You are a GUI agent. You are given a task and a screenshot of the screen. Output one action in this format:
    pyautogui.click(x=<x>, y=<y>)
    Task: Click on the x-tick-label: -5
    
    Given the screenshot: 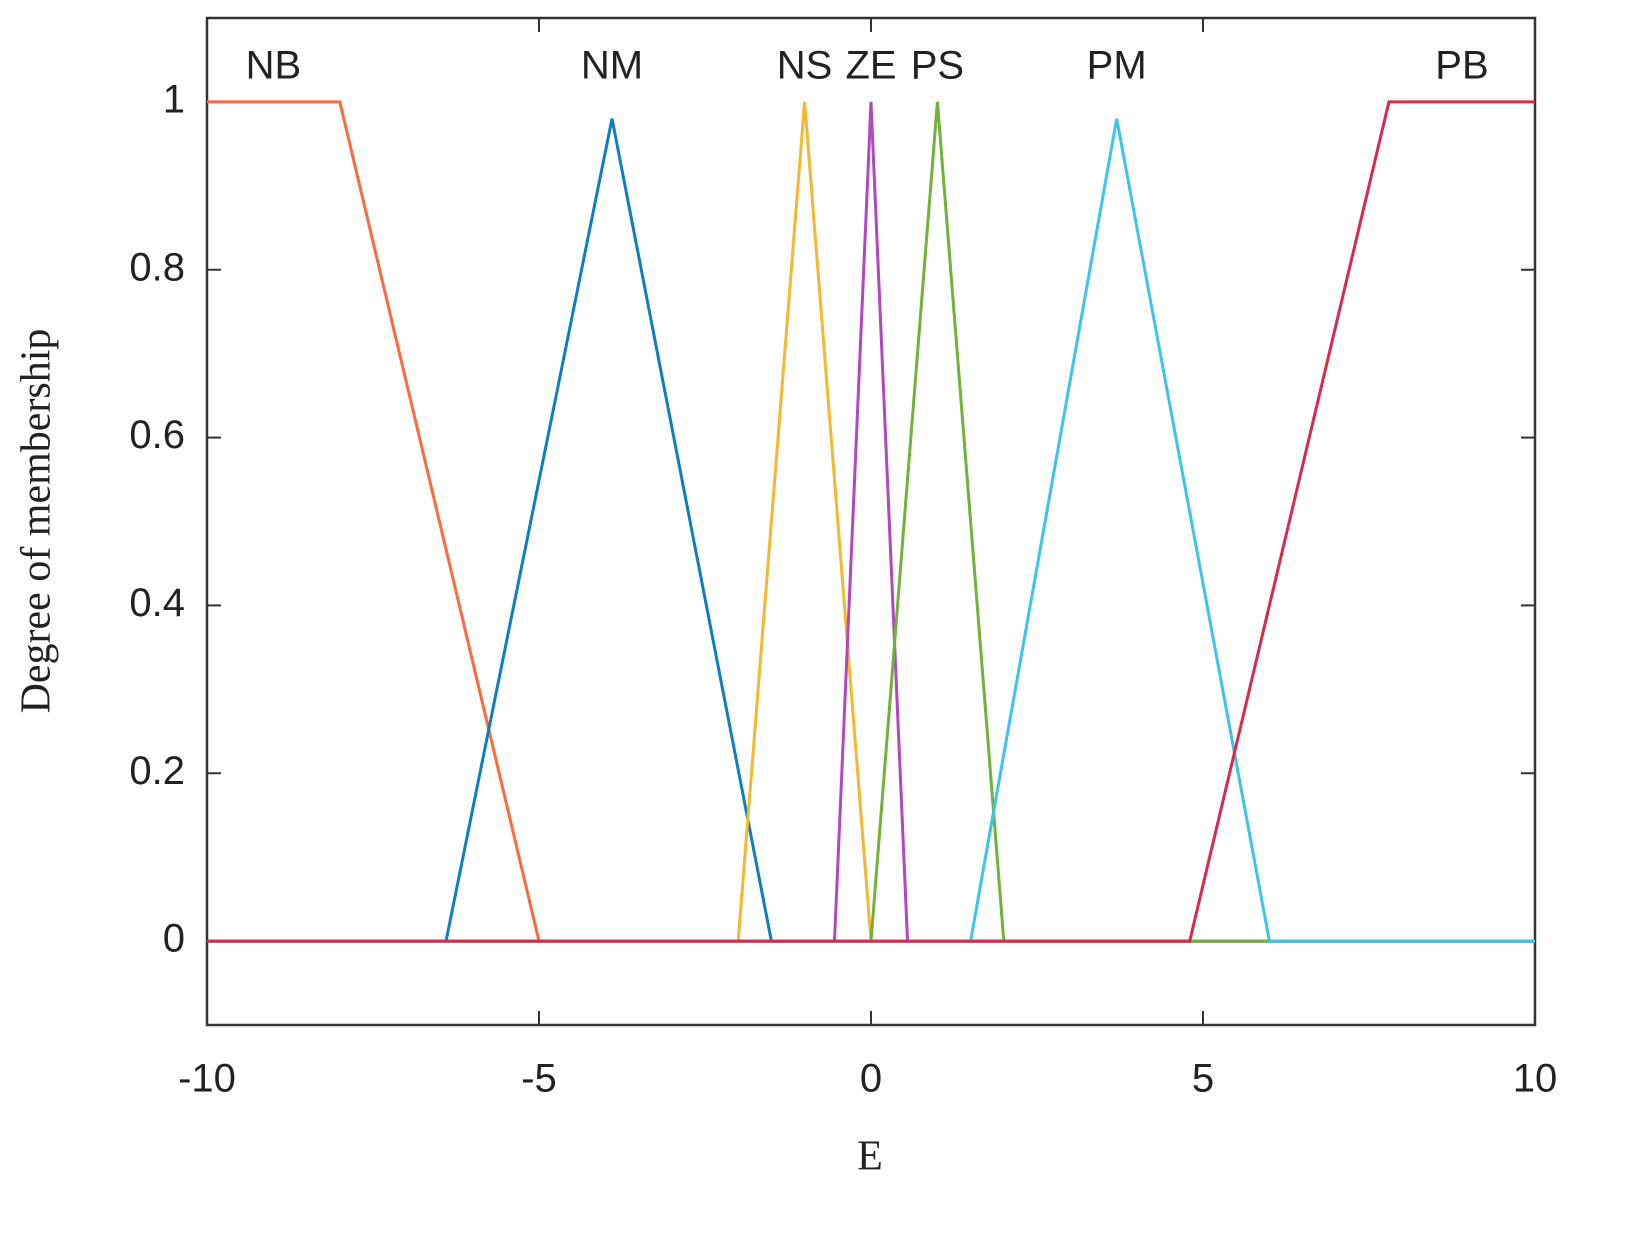 What is the action you would take?
    pyautogui.click(x=539, y=1079)
    